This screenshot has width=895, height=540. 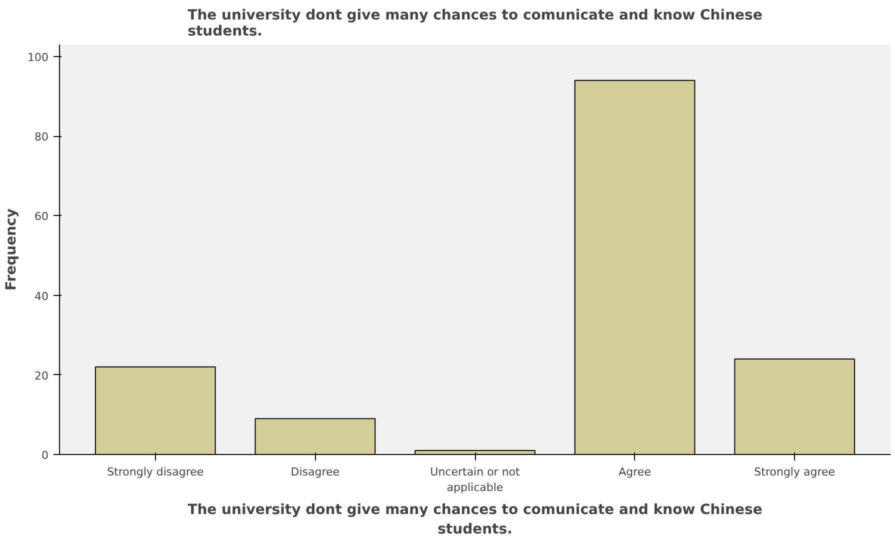 What do you see at coordinates (315, 472) in the screenshot?
I see `x-tick-label: Disagree` at bounding box center [315, 472].